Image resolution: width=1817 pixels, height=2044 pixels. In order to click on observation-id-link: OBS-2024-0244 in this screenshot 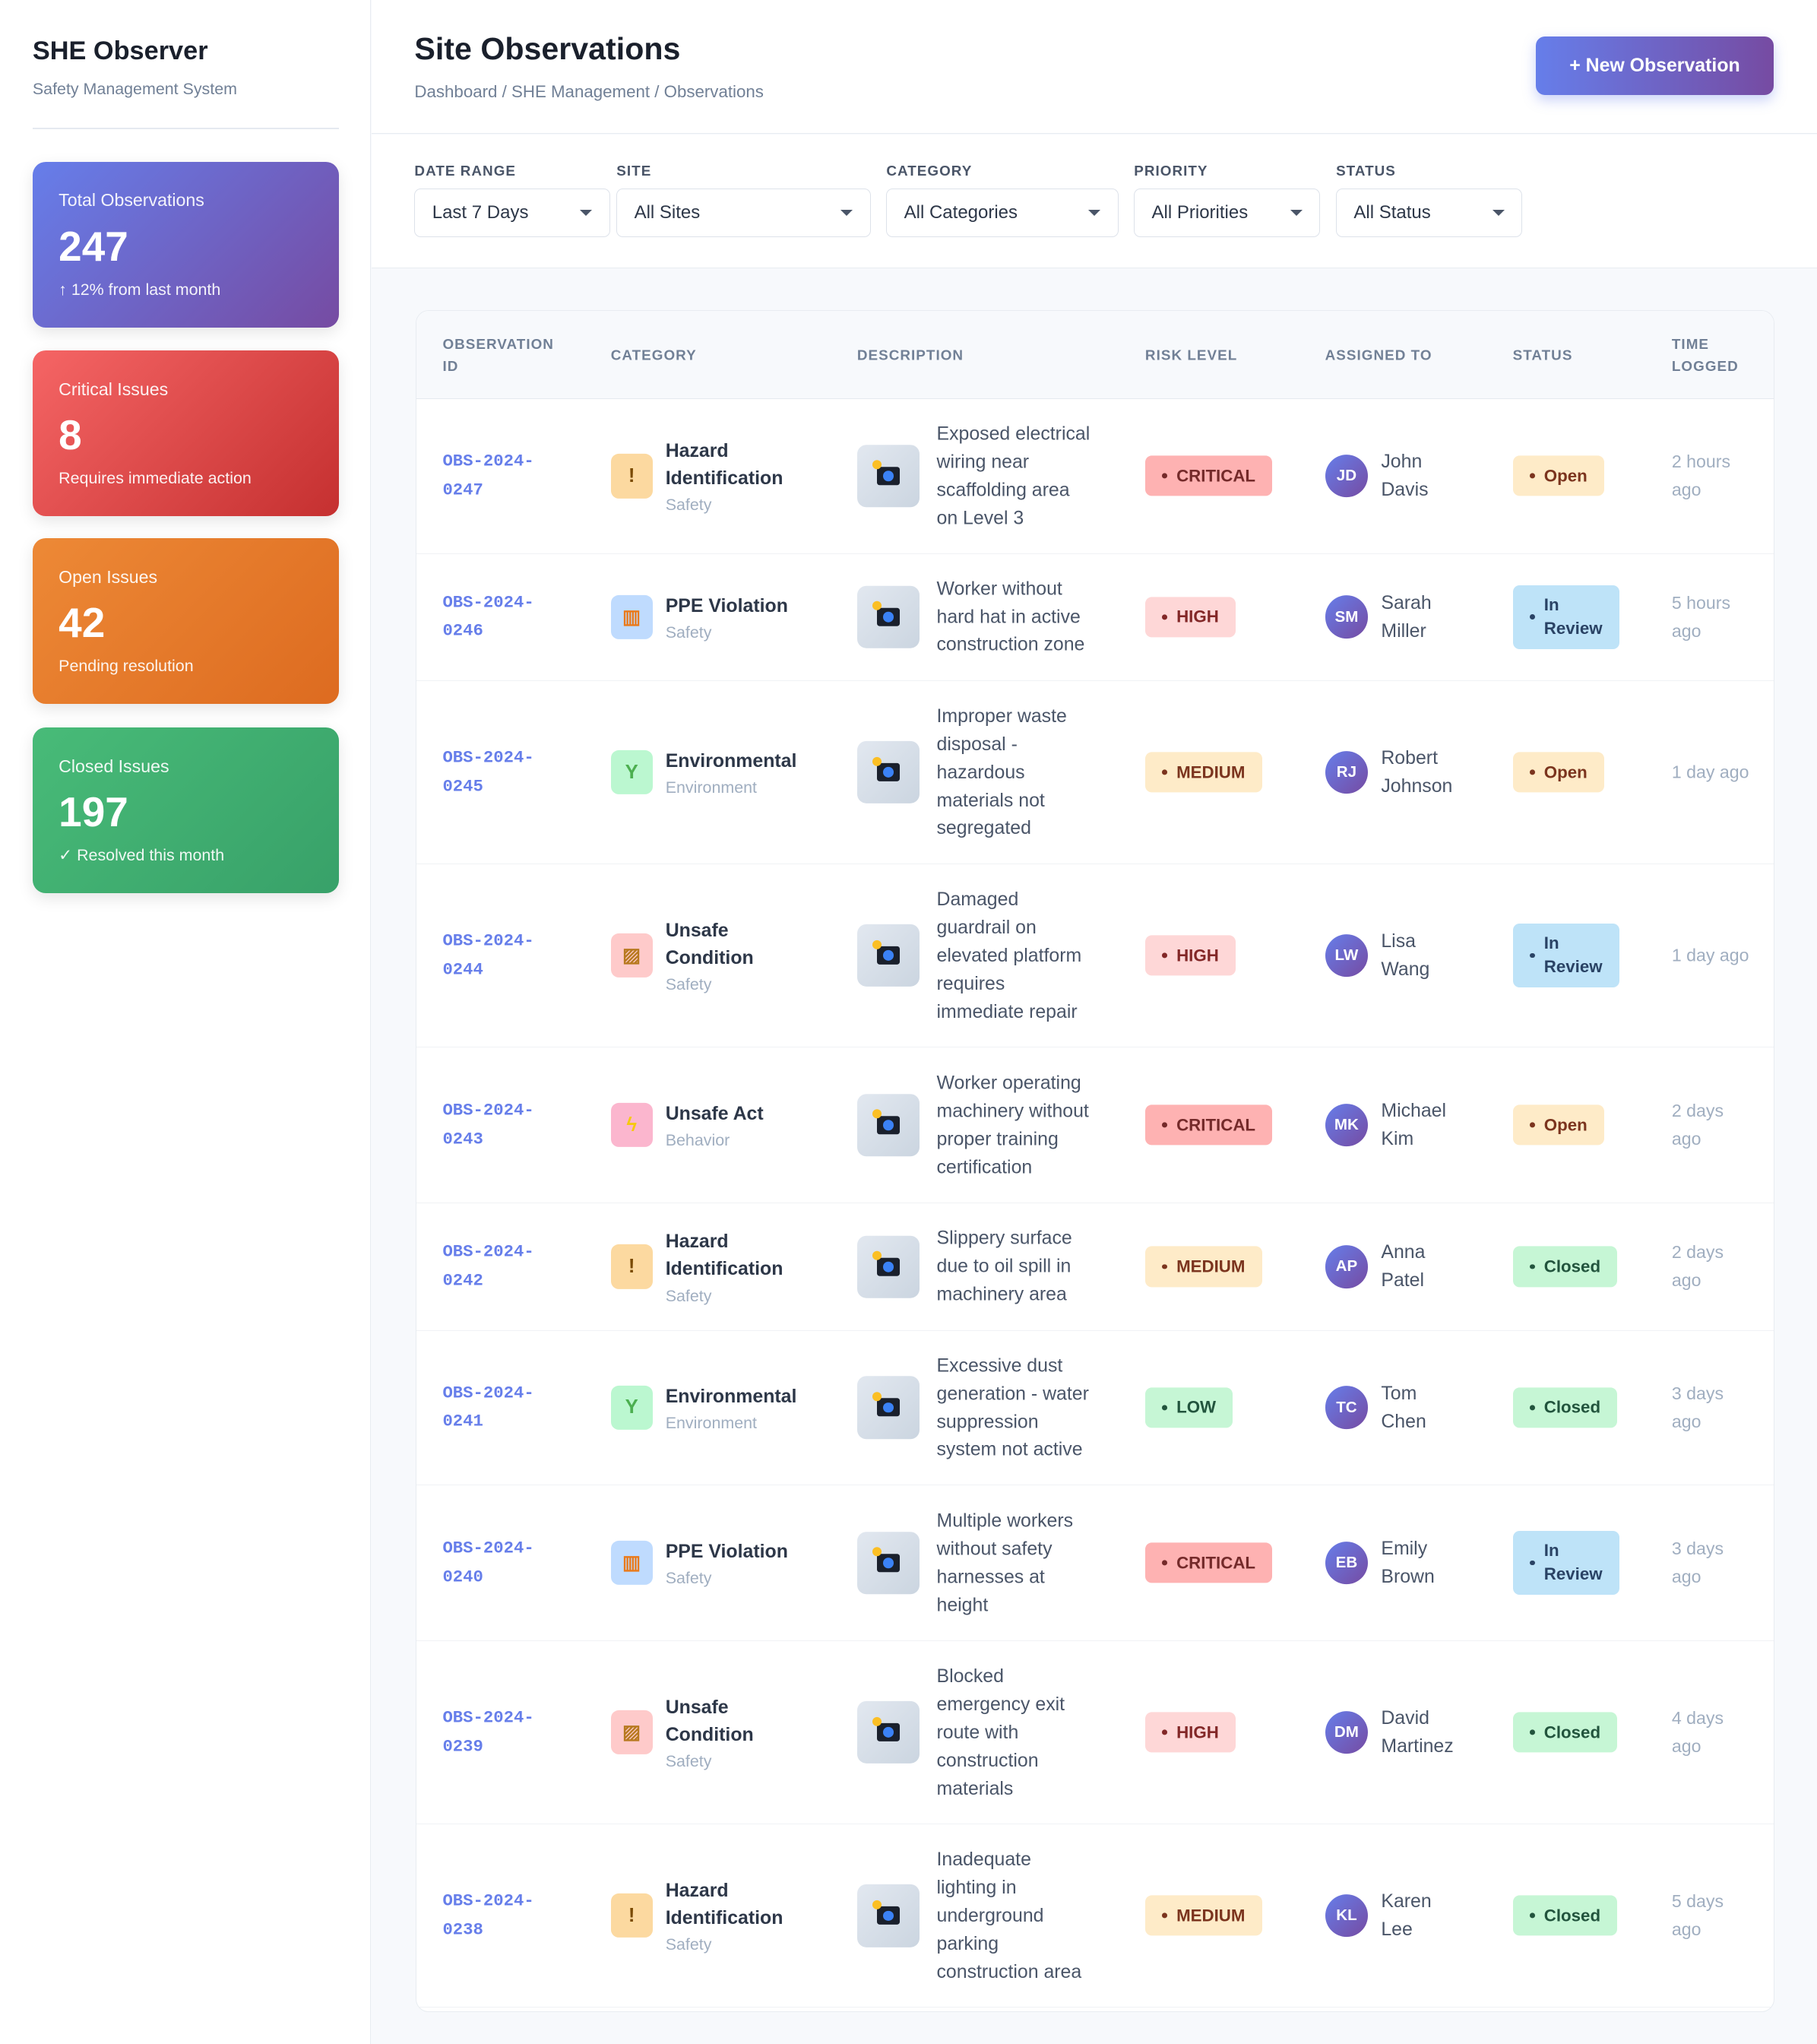, I will do `click(488, 955)`.